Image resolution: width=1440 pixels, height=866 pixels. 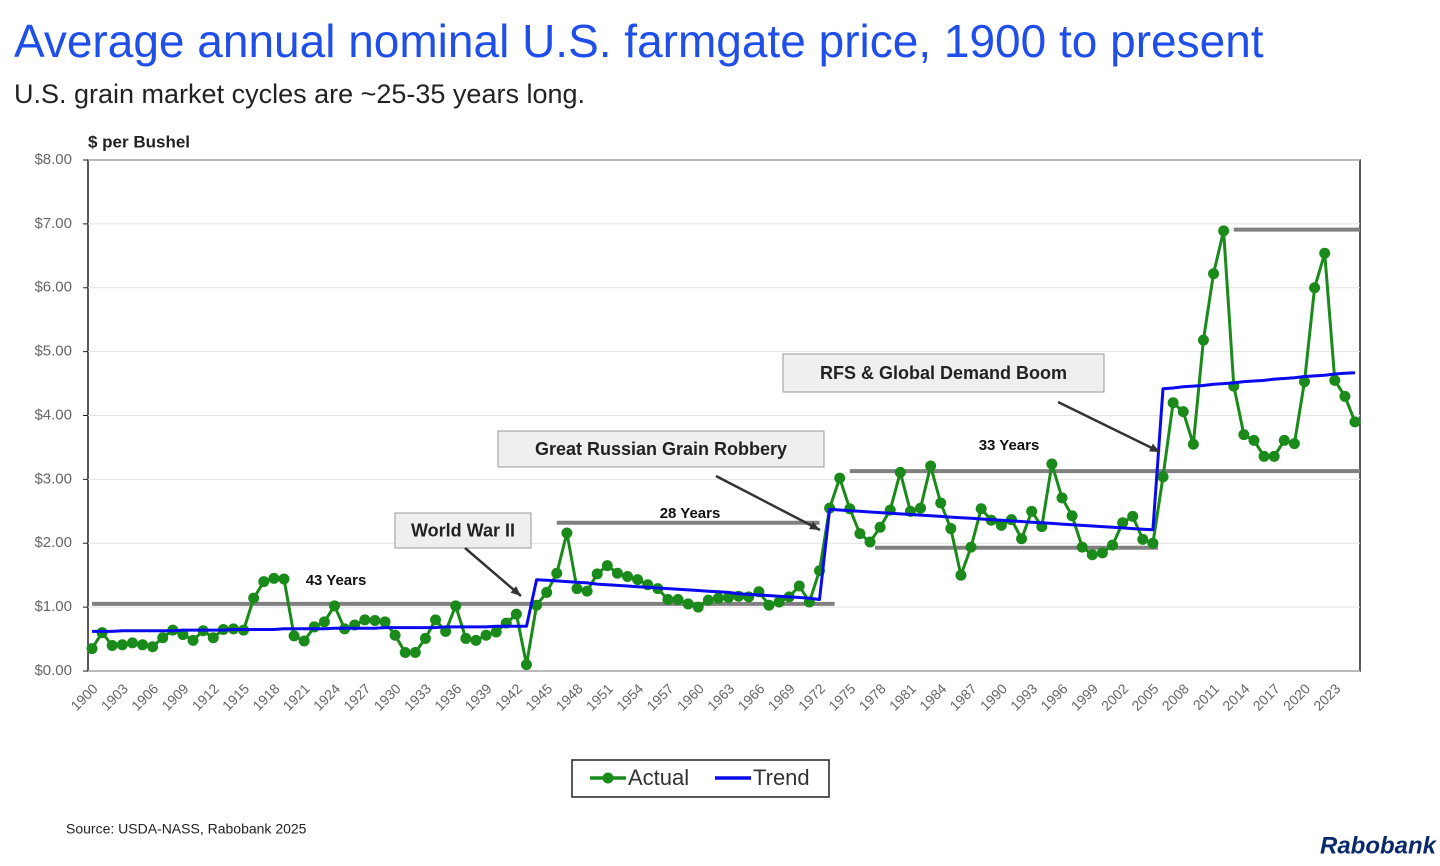 I want to click on x-tick-label: 1954, so click(x=629, y=696).